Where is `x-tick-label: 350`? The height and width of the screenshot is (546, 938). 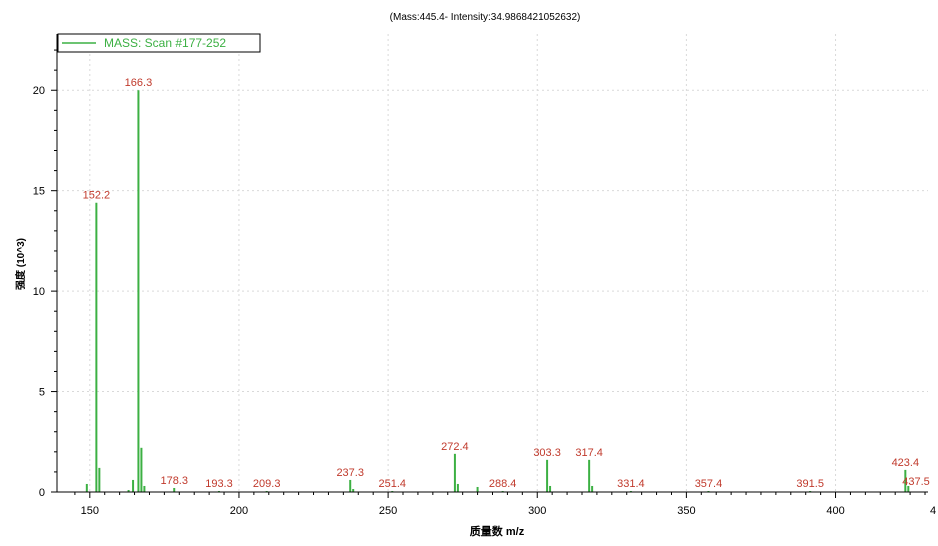
x-tick-label: 350 is located at coordinates (686, 511).